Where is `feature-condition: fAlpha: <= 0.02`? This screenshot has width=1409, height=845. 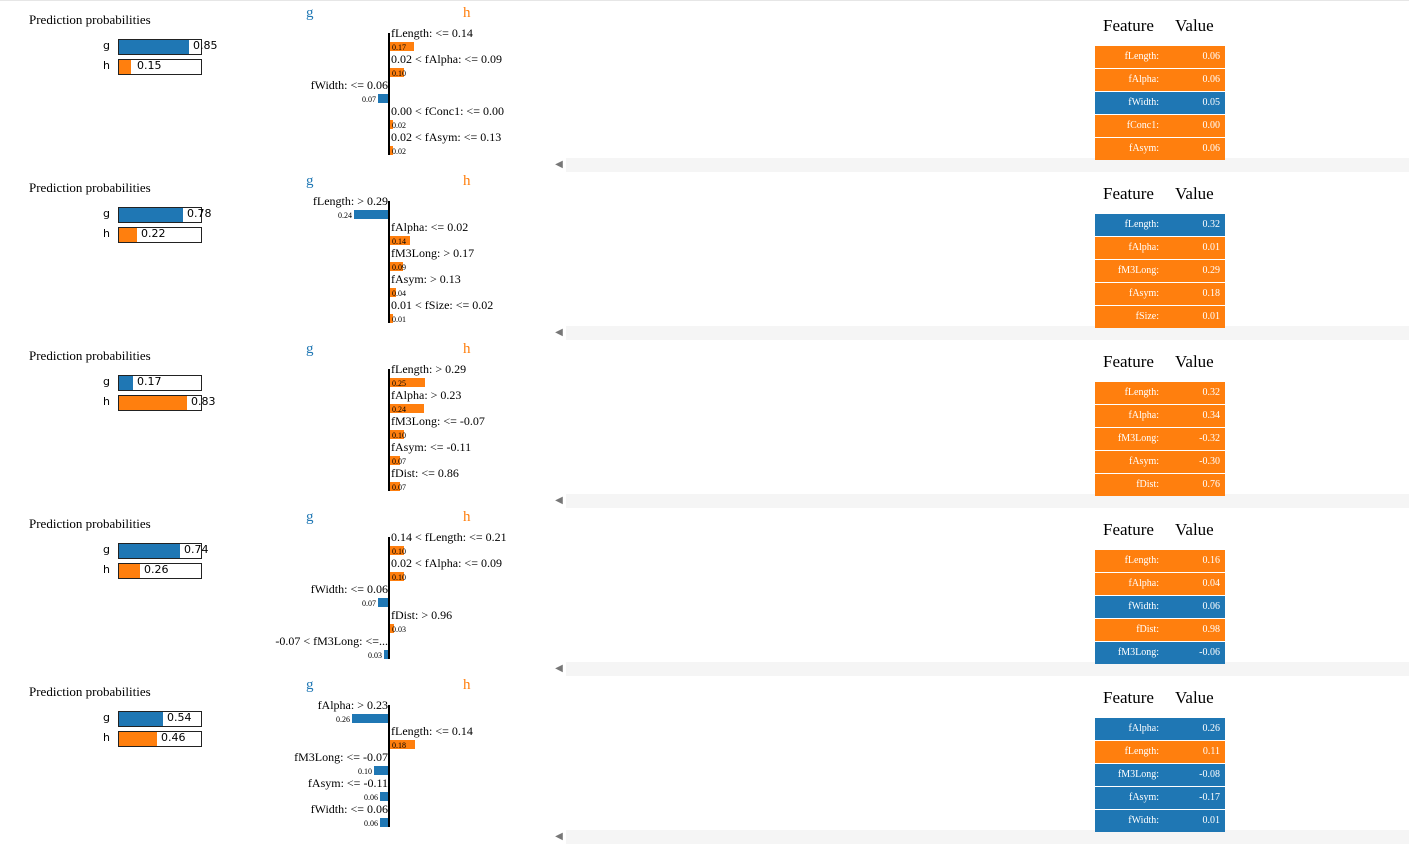
feature-condition: fAlpha: <= 0.02 is located at coordinates (430, 227).